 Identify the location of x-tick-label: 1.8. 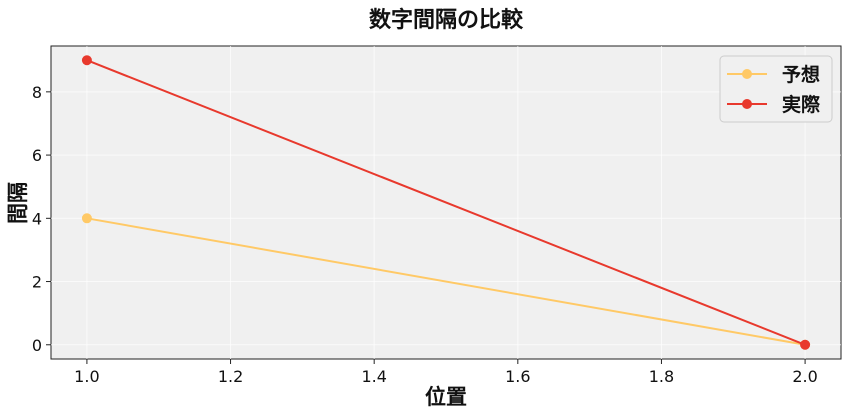
(661, 376).